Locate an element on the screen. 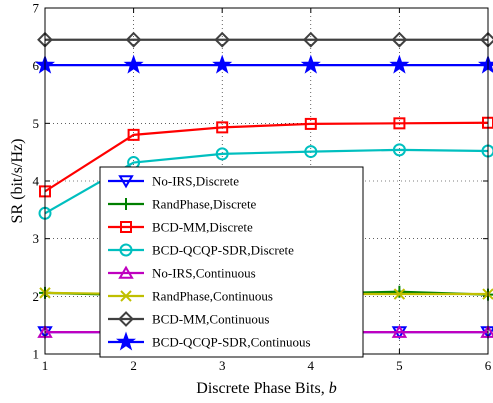 This screenshot has height=403, width=493. y-tick-label: 7 is located at coordinates (36, 8).